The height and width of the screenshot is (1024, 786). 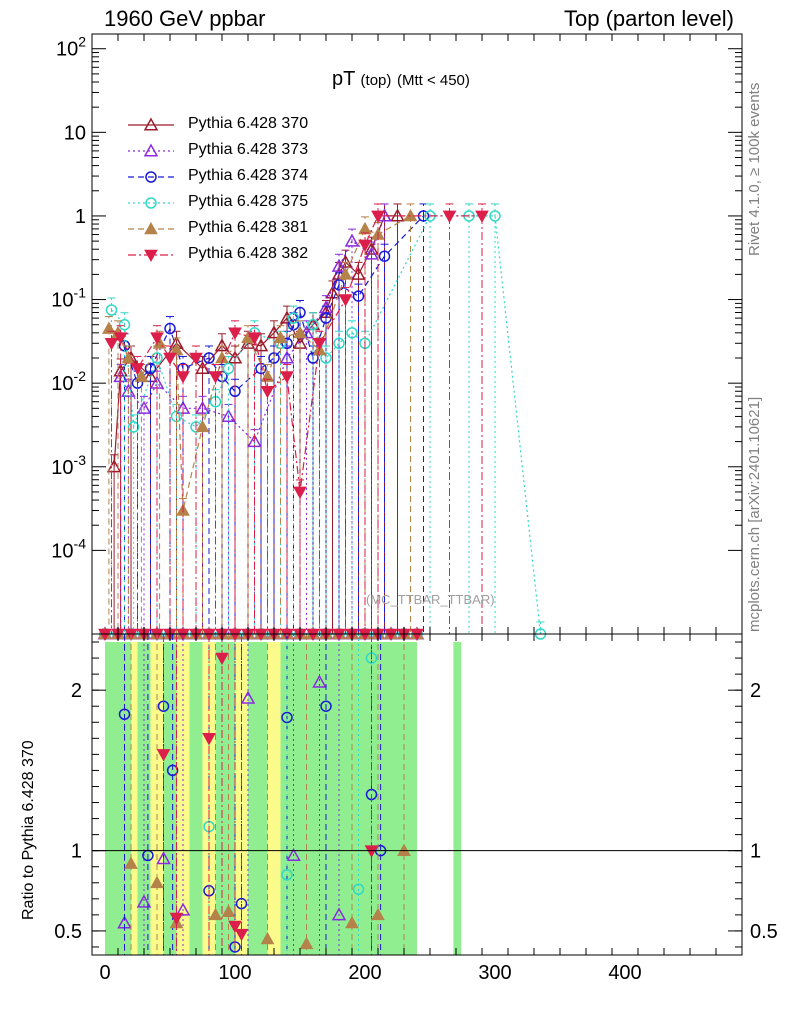 I want to click on ratio-y-axis-label: Ratio to Pythia 6.428 370, so click(x=28, y=830).